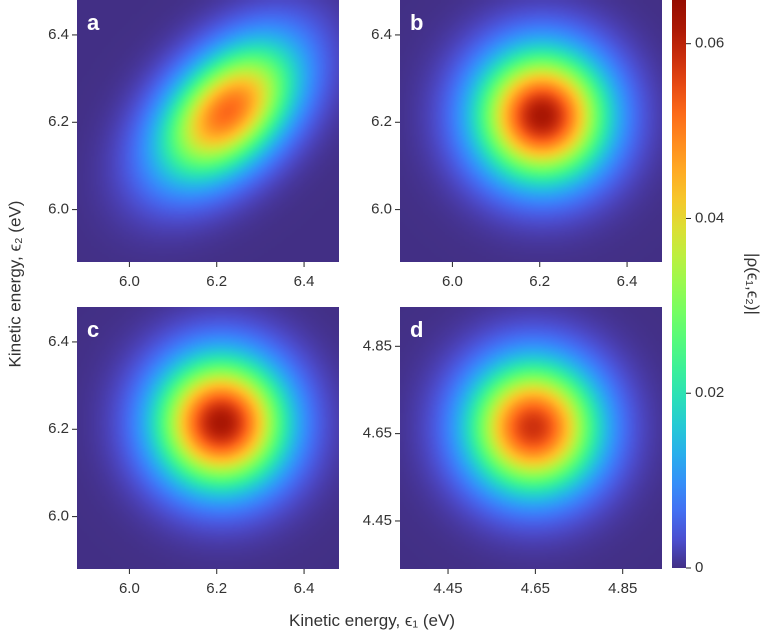 Image resolution: width=768 pixels, height=634 pixels. Describe the element at coordinates (753, 284) in the screenshot. I see `colorbar-label: |ρ(ϵ₁,ϵ₂)|` at that location.